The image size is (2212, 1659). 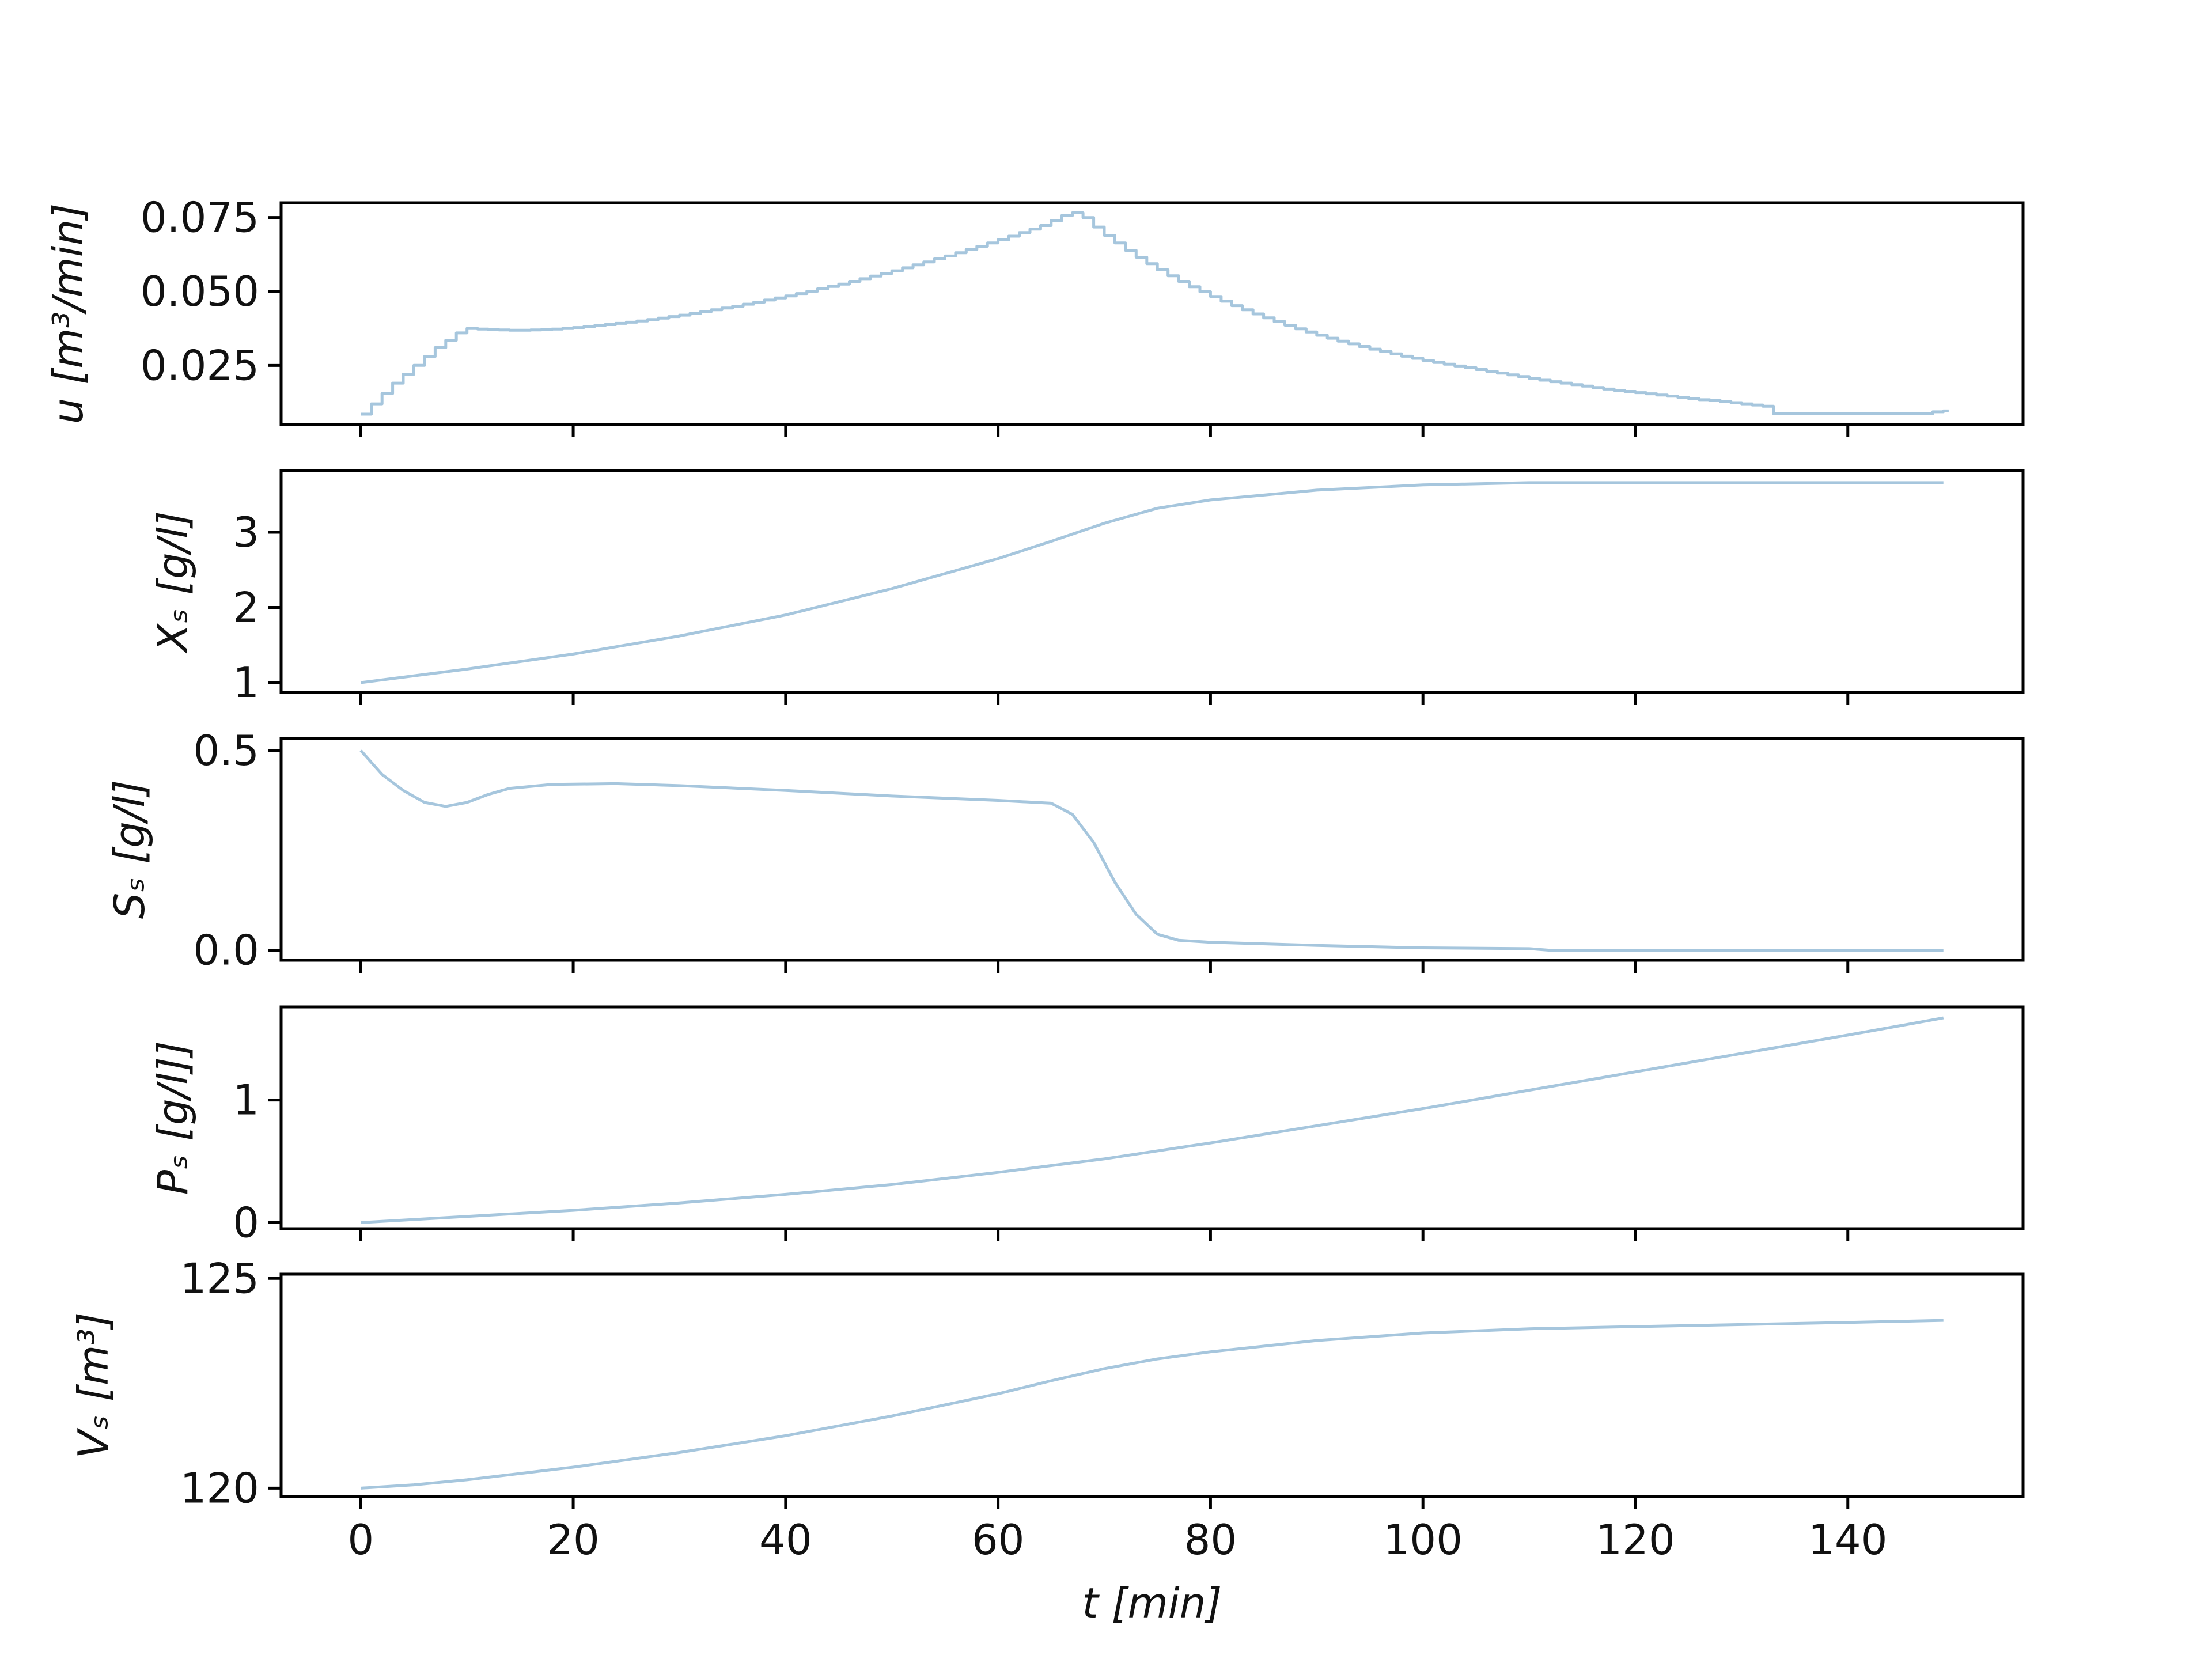 I want to click on x-tick-label: 140, so click(x=1847, y=1540).